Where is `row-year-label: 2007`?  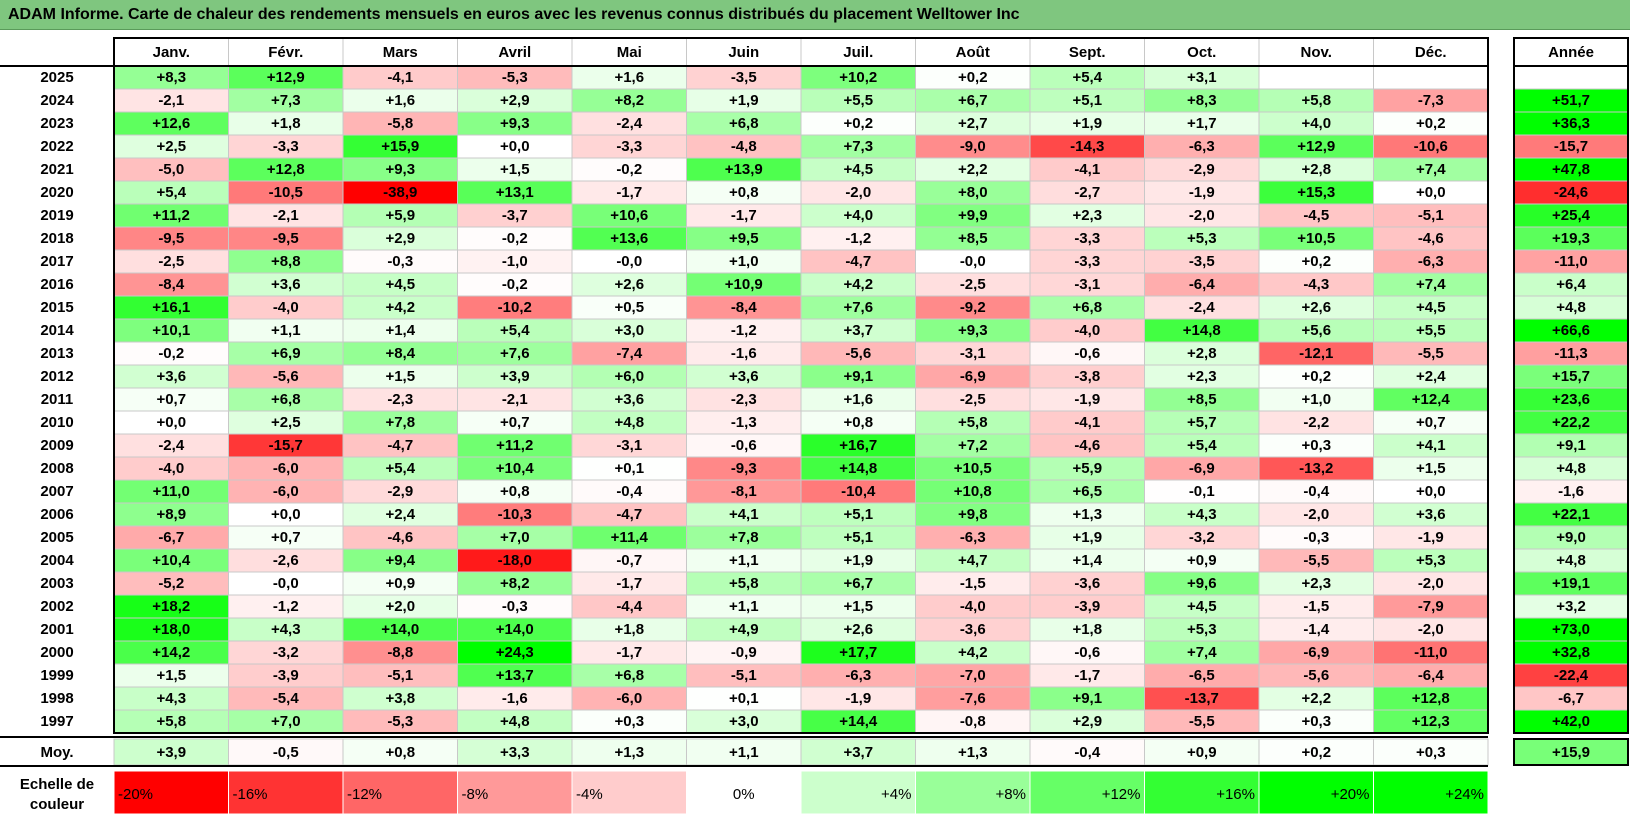
row-year-label: 2007 is located at coordinates (56, 491).